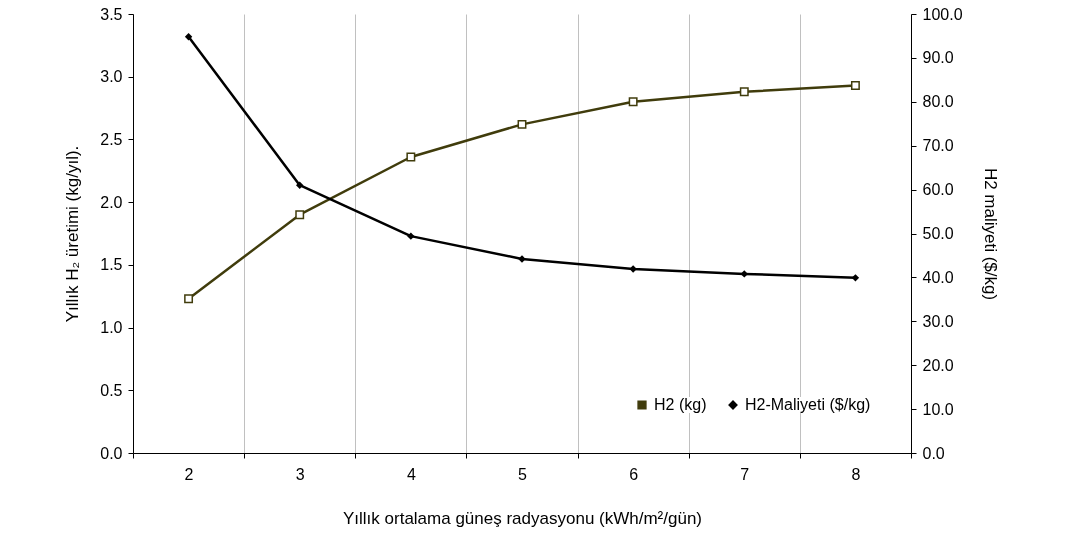  I want to click on y-tick-label: 0.0, so click(111, 453).